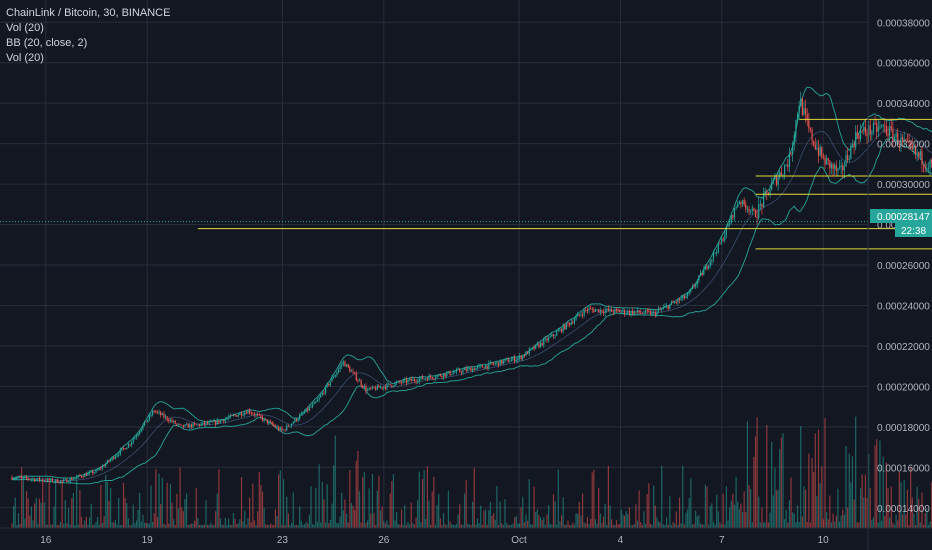 This screenshot has height=550, width=932. What do you see at coordinates (88, 13) in the screenshot?
I see `symbol-title: ChainLink / Bitcoin, 30, BINANCE` at bounding box center [88, 13].